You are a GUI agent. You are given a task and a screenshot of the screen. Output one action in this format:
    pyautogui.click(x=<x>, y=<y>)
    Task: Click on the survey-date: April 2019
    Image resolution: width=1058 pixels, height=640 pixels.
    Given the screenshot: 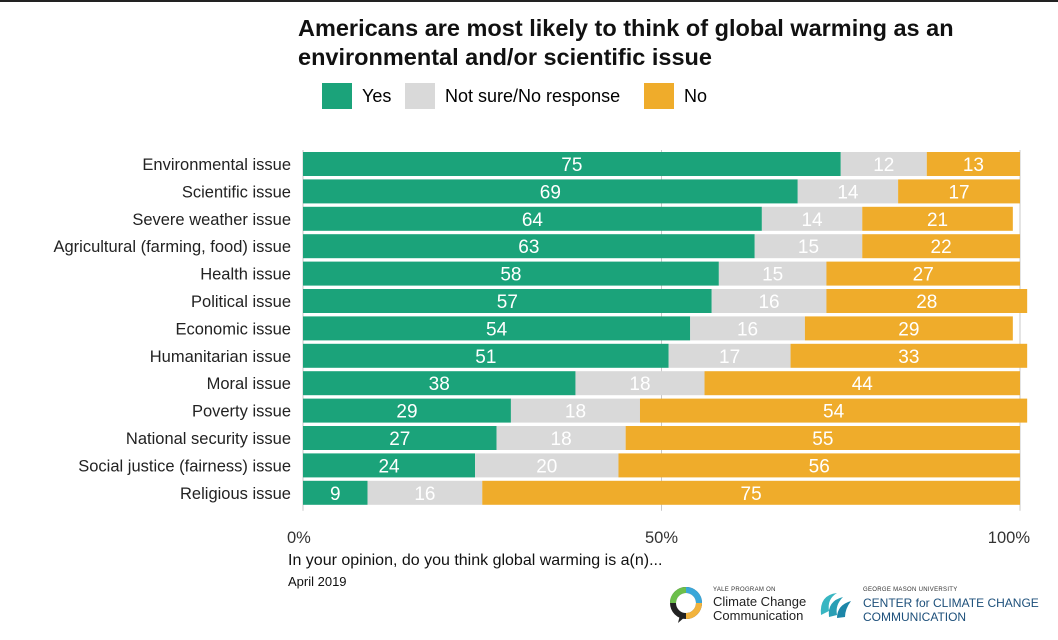 What is the action you would take?
    pyautogui.click(x=317, y=581)
    